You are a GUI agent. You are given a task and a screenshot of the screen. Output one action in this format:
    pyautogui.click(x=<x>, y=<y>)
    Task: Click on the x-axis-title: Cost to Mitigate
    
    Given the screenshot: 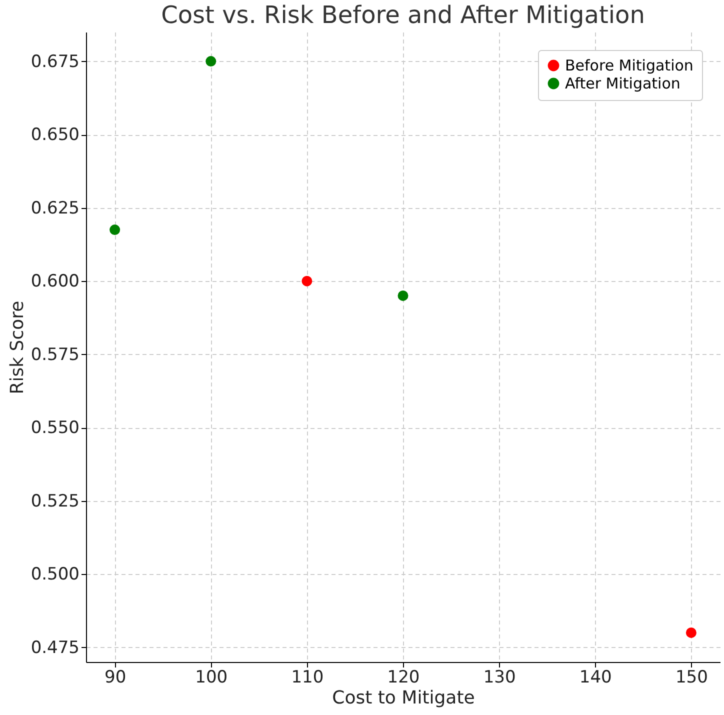 What is the action you would take?
    pyautogui.click(x=403, y=698)
    